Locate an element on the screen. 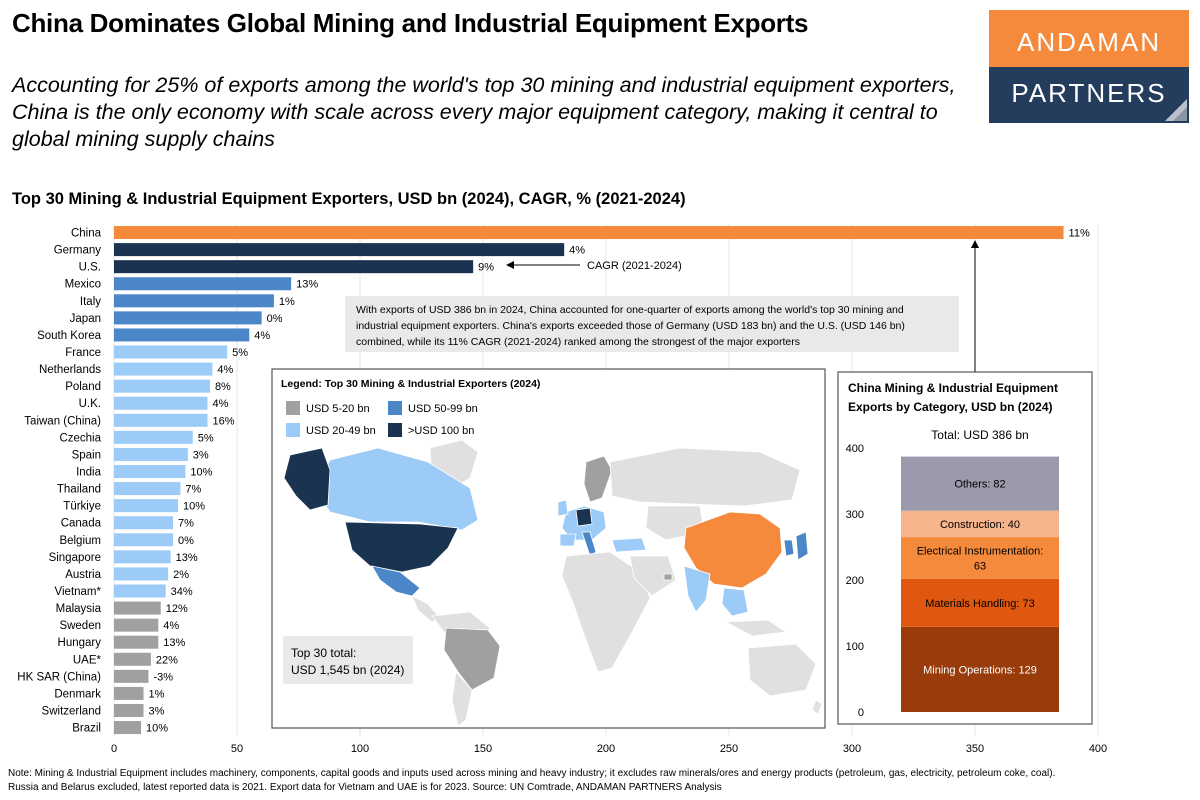  logo-line-1: ANDAMAN is located at coordinates (1089, 38).